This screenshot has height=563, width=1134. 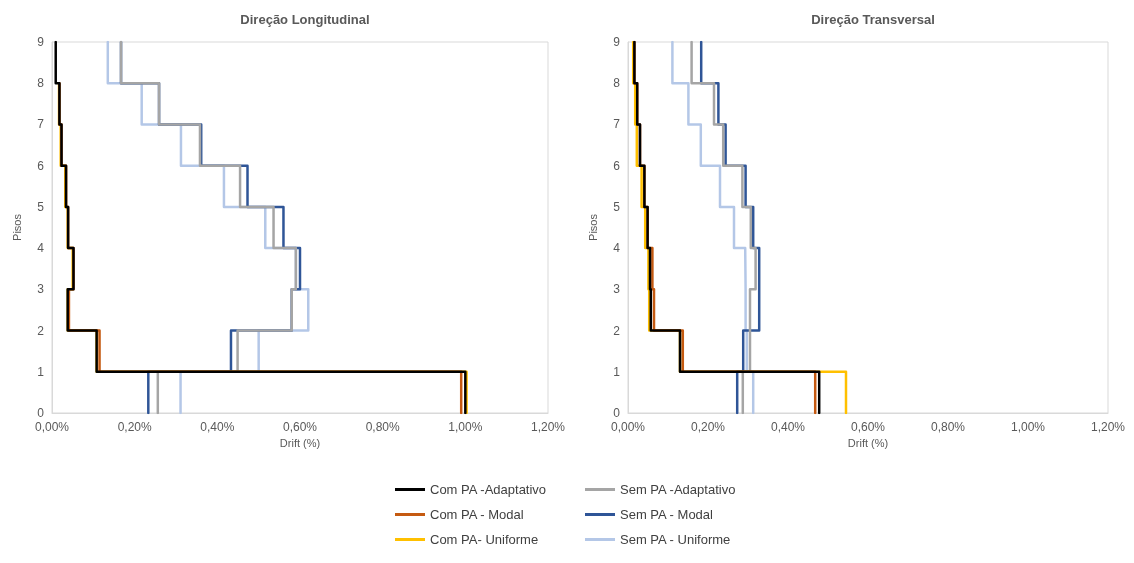 I want to click on legend-label: Com PA - Modal, so click(x=477, y=514).